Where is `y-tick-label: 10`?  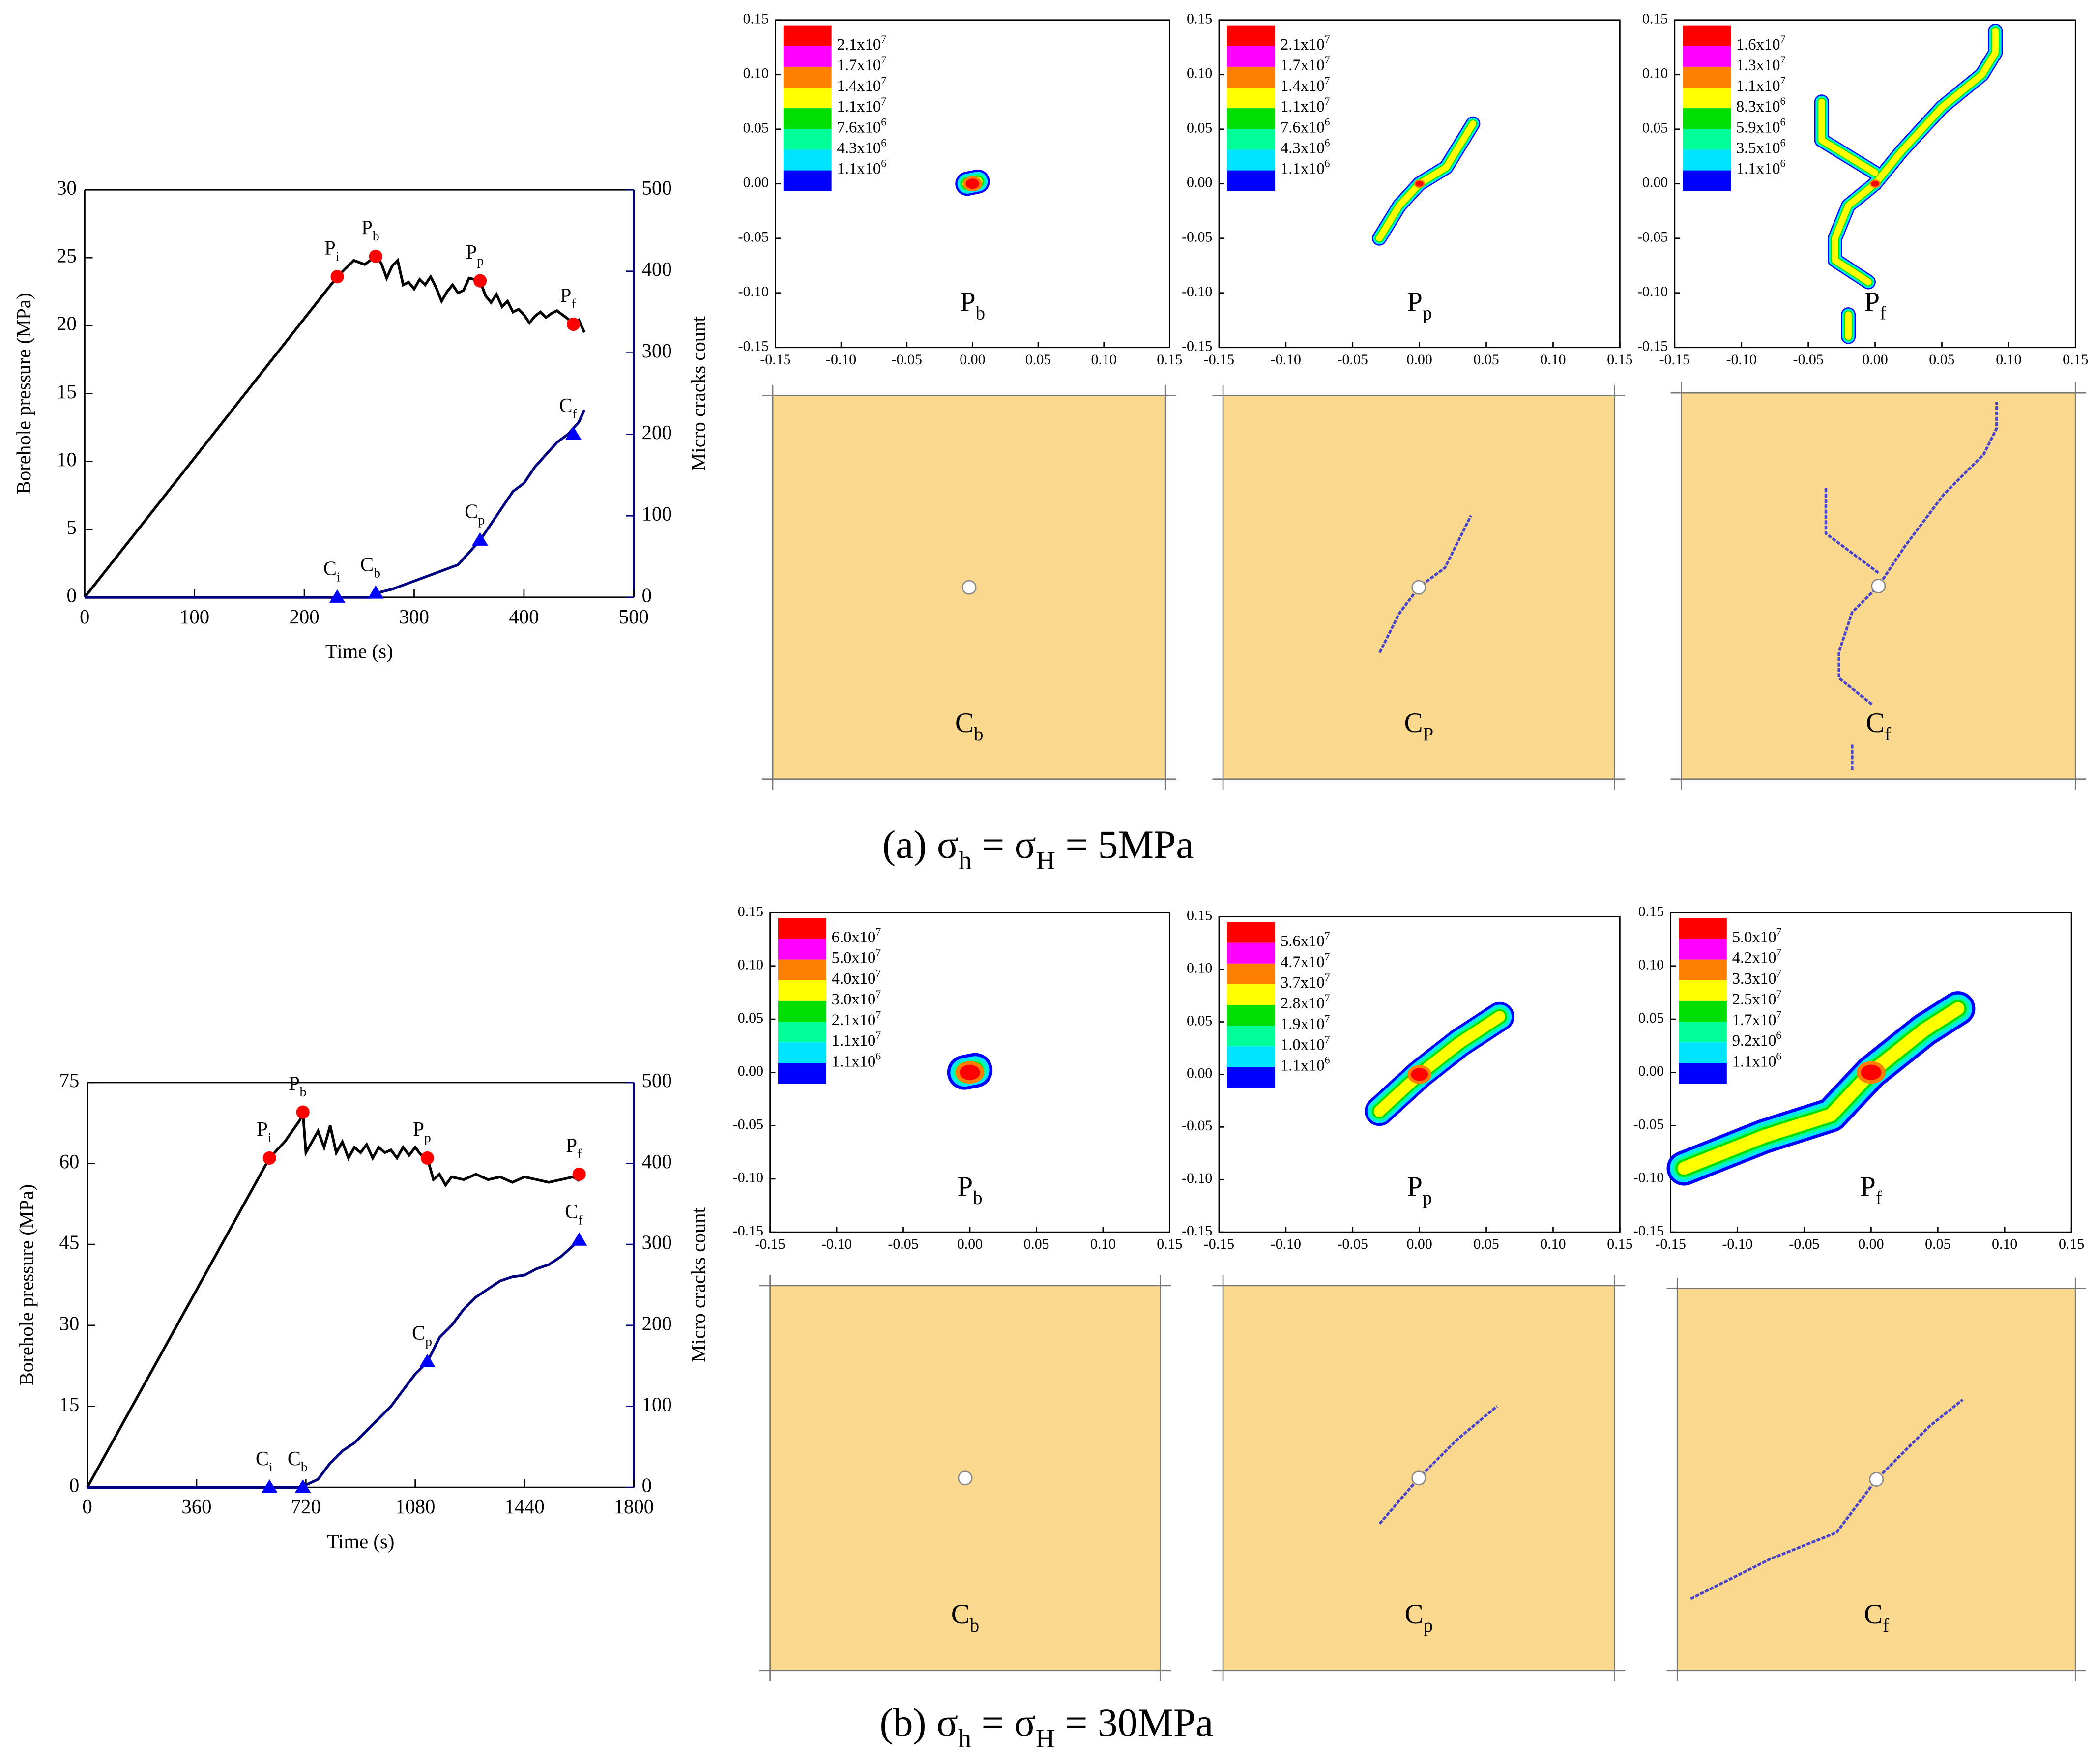 y-tick-label: 10 is located at coordinates (67, 459).